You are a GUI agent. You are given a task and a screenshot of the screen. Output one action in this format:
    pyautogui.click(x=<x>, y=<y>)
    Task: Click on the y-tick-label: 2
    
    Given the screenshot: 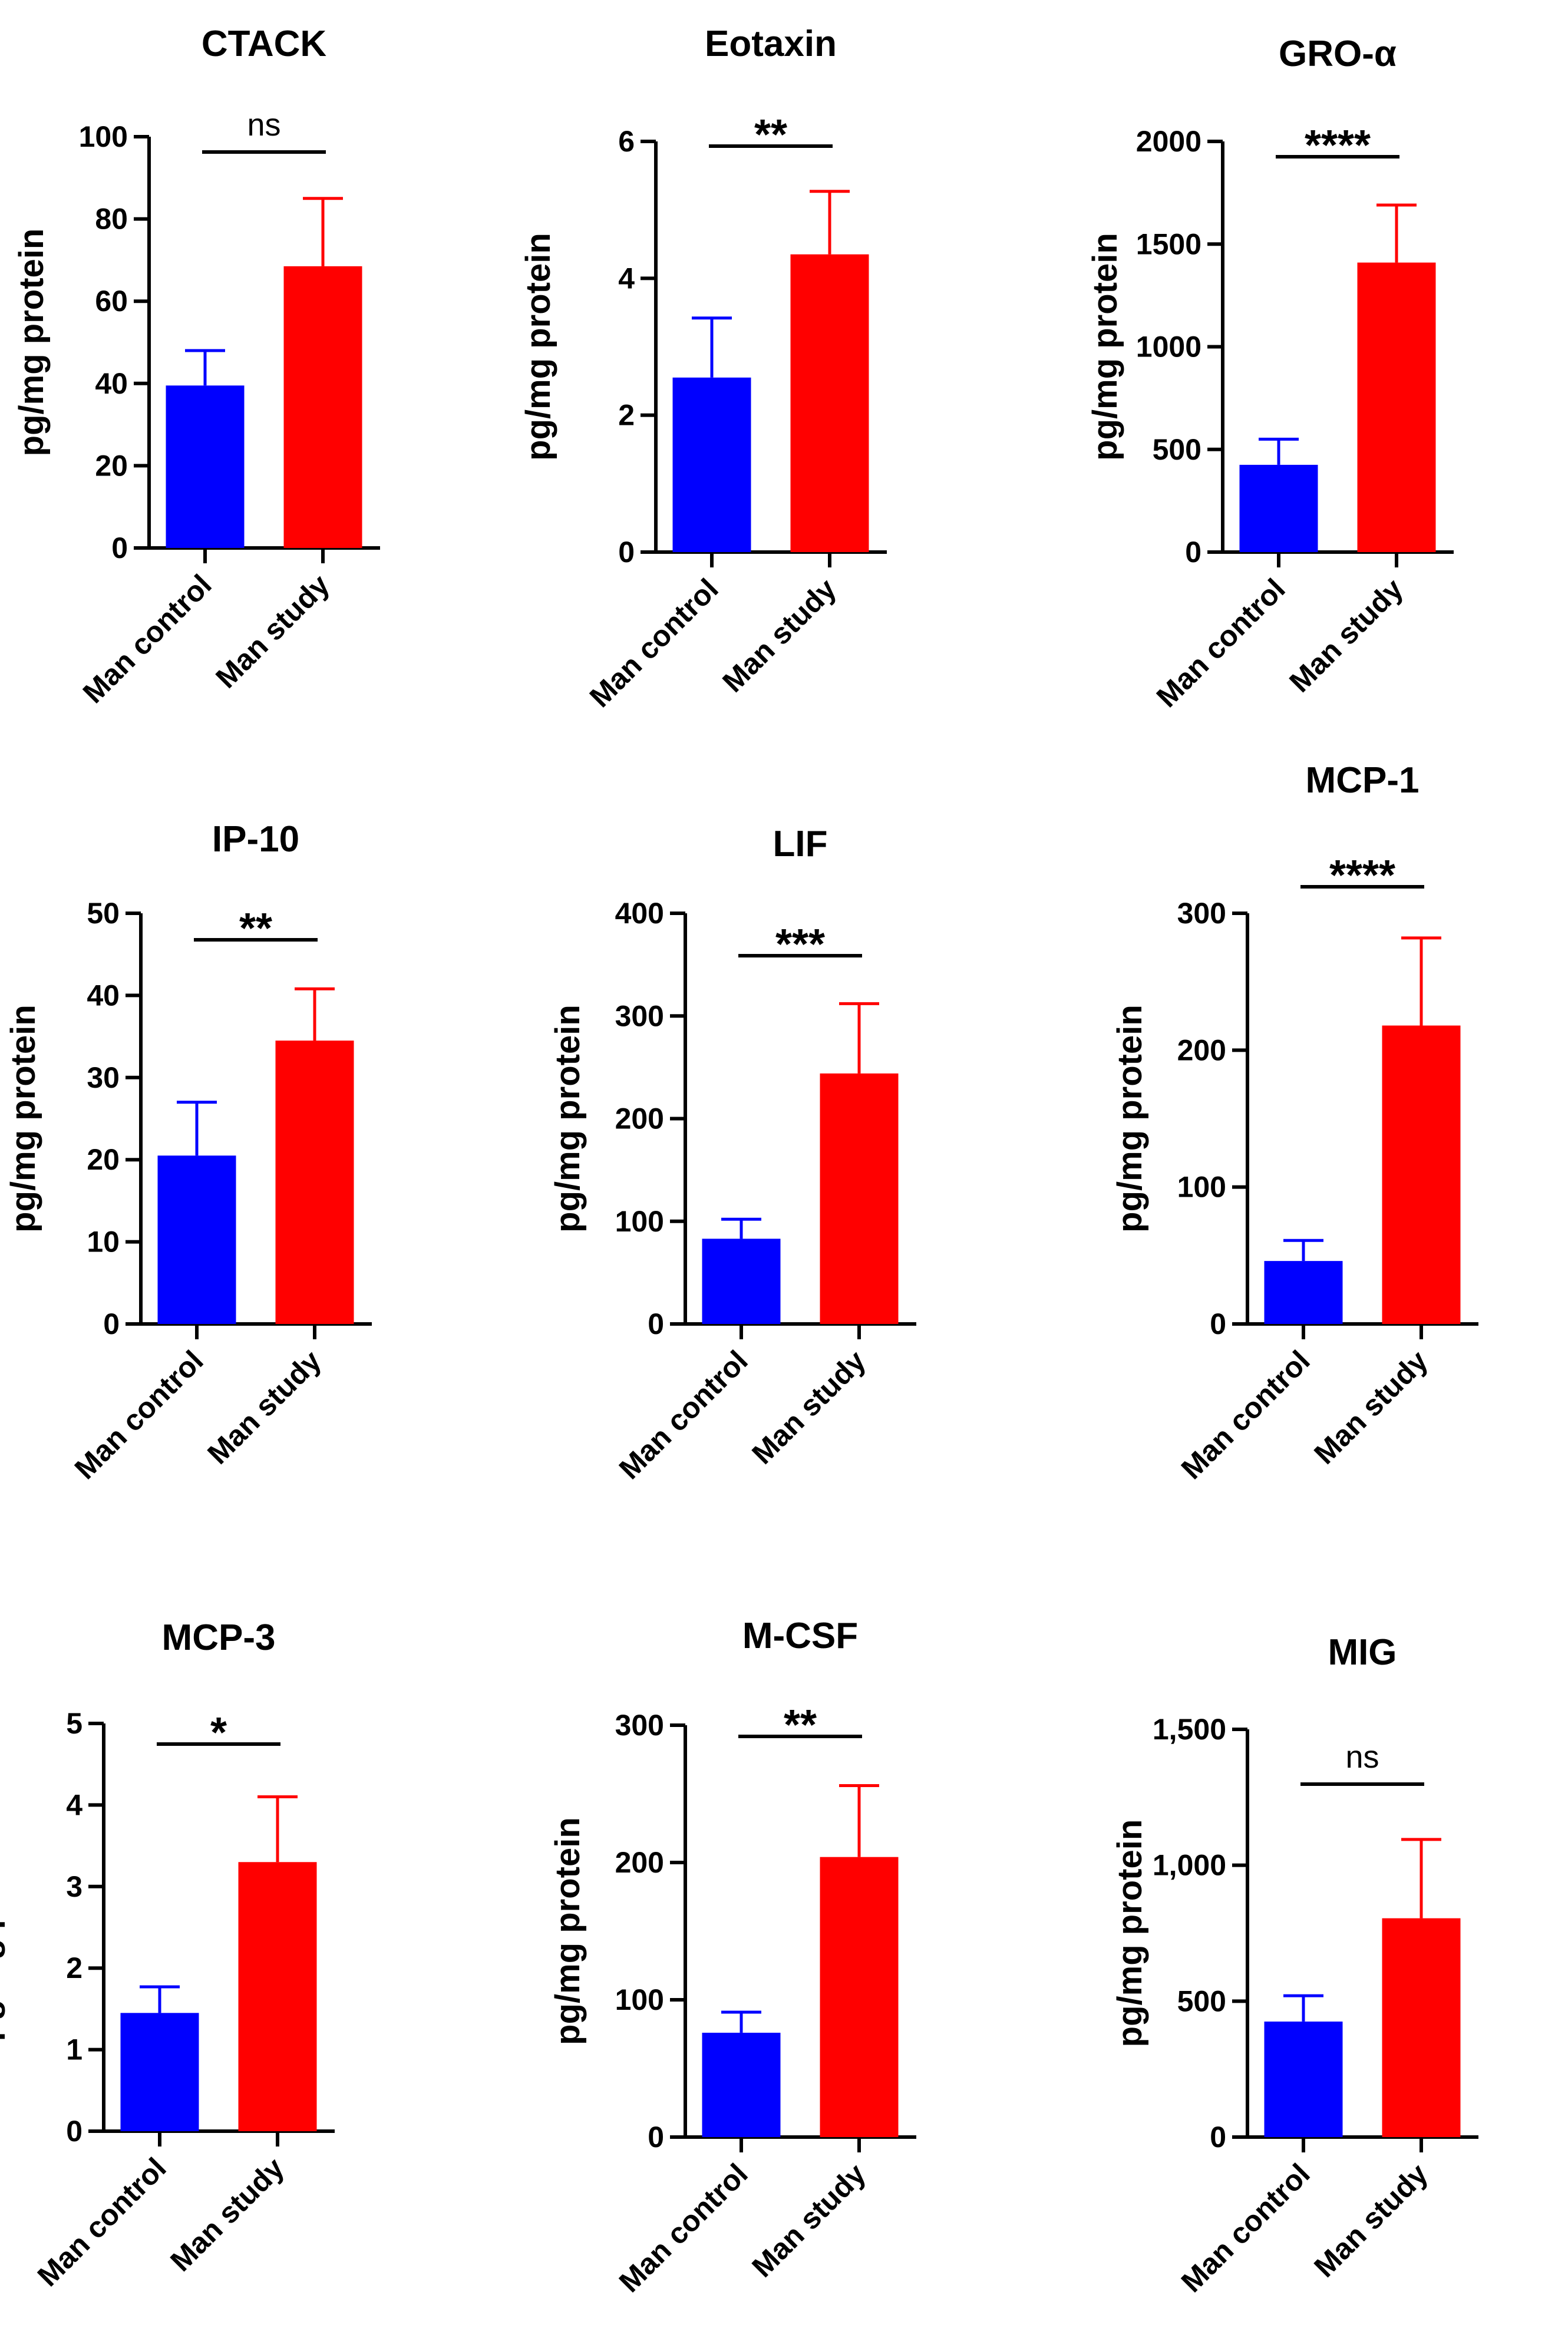 What is the action you would take?
    pyautogui.click(x=74, y=1967)
    